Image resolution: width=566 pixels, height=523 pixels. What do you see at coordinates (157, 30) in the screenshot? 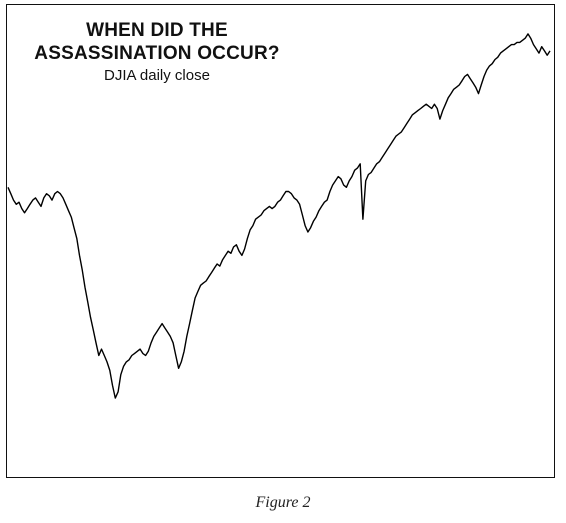
I see `chart-title-line-1: WHEN DID THE` at bounding box center [157, 30].